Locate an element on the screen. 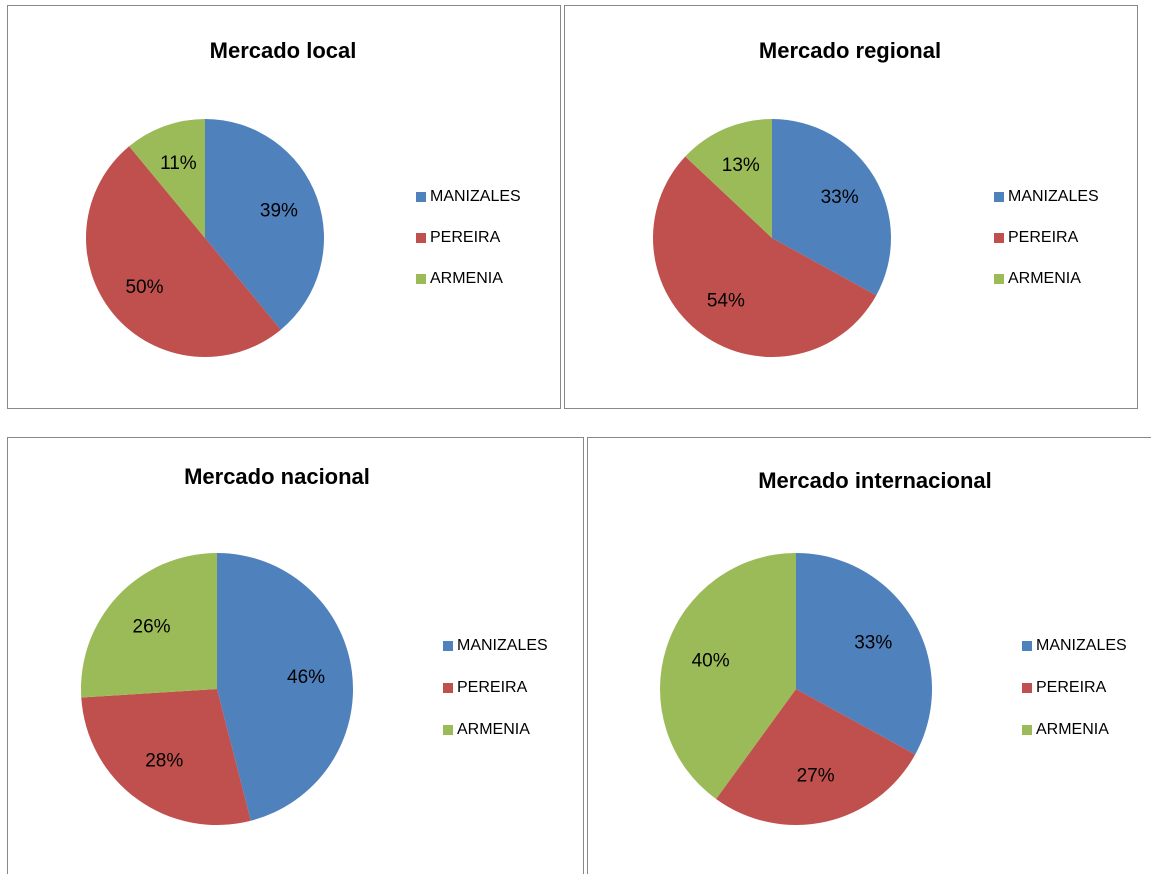 Image resolution: width=1151 pixels, height=874 pixels. chart-title: Mercado local is located at coordinates (283, 50).